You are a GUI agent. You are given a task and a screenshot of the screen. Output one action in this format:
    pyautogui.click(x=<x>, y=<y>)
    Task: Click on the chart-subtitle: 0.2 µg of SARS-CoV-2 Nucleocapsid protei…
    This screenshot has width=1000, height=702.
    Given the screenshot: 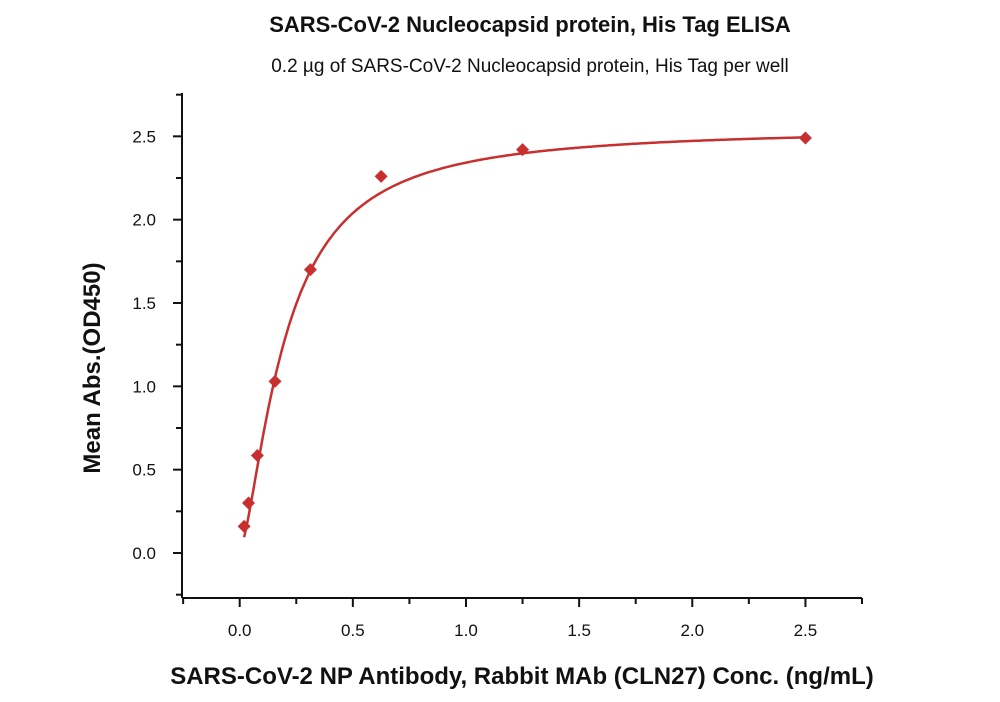 What is the action you would take?
    pyautogui.click(x=530, y=66)
    